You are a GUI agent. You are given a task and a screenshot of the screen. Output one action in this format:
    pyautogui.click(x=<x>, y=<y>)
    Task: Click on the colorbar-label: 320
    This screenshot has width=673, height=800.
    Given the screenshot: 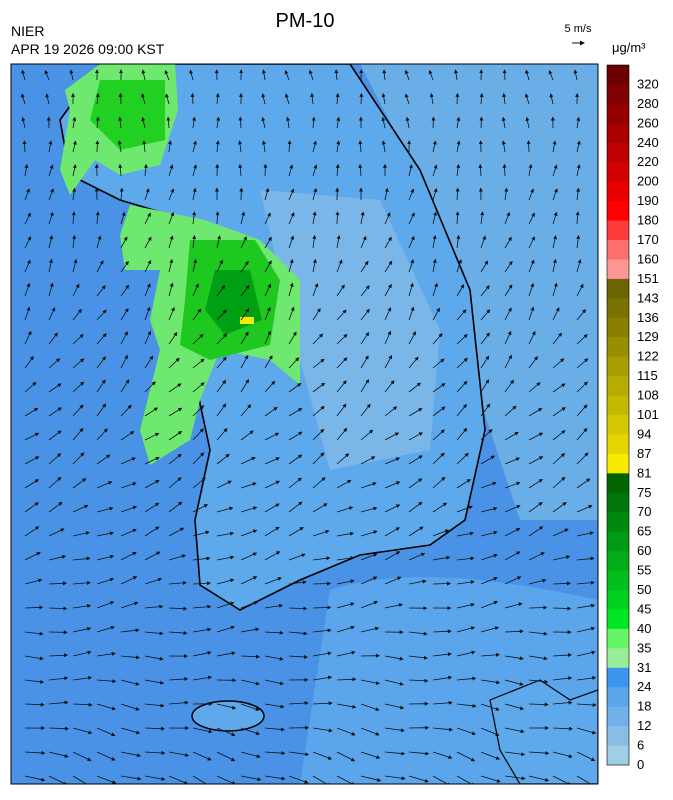 What is the action you would take?
    pyautogui.click(x=648, y=83)
    